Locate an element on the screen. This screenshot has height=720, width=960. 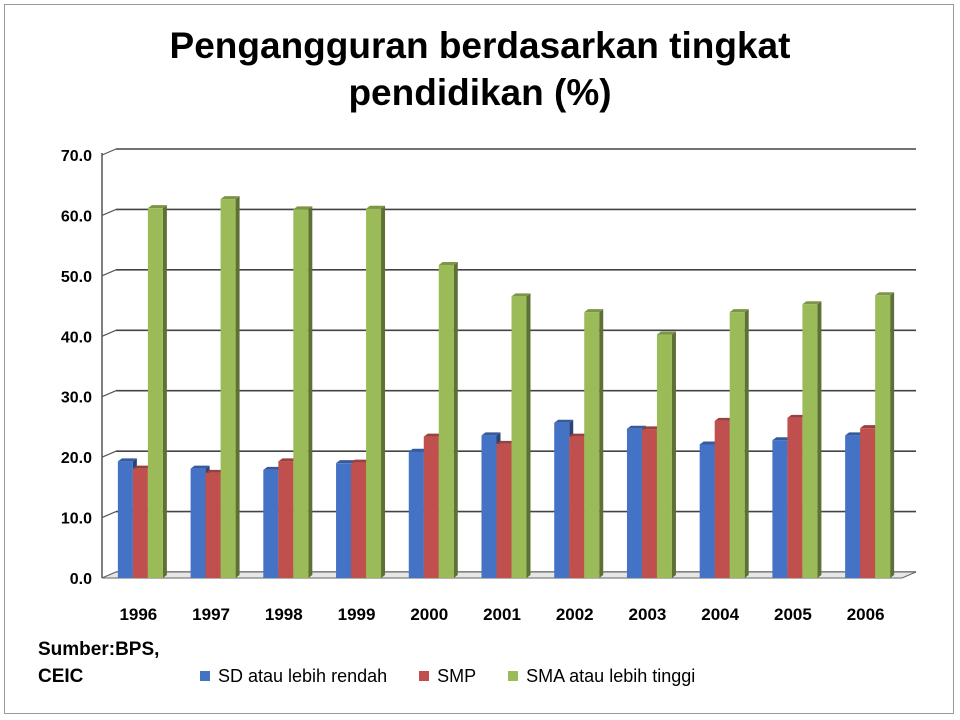
bar-top-smp-2003 is located at coordinates (651, 428).